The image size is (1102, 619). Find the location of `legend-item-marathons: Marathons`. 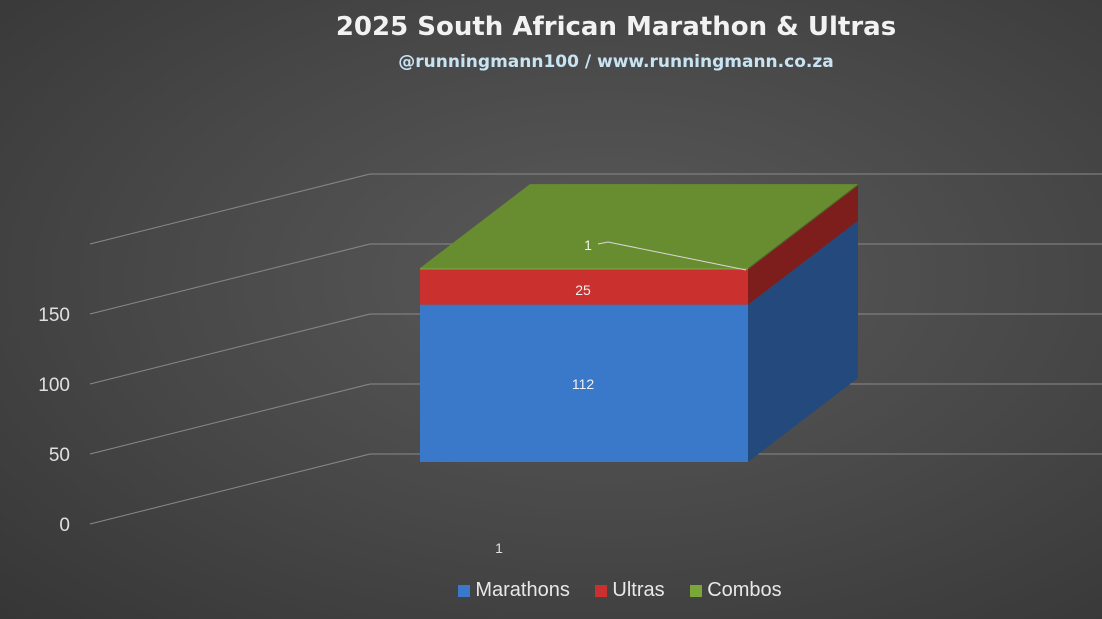

legend-item-marathons: Marathons is located at coordinates (514, 590).